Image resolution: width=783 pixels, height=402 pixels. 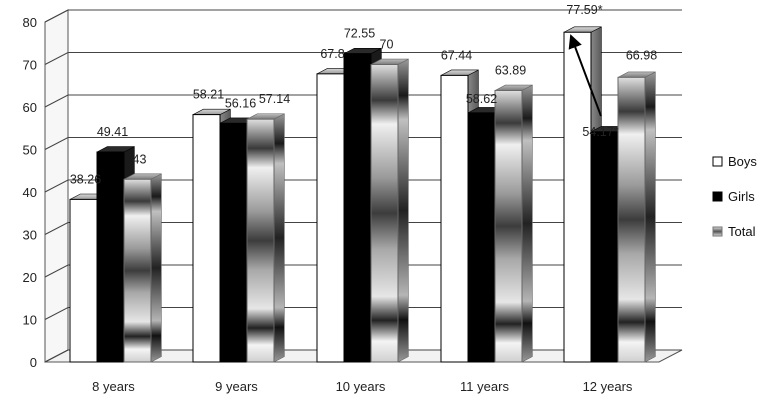 I want to click on y-tick-label: 10, so click(x=30, y=320).